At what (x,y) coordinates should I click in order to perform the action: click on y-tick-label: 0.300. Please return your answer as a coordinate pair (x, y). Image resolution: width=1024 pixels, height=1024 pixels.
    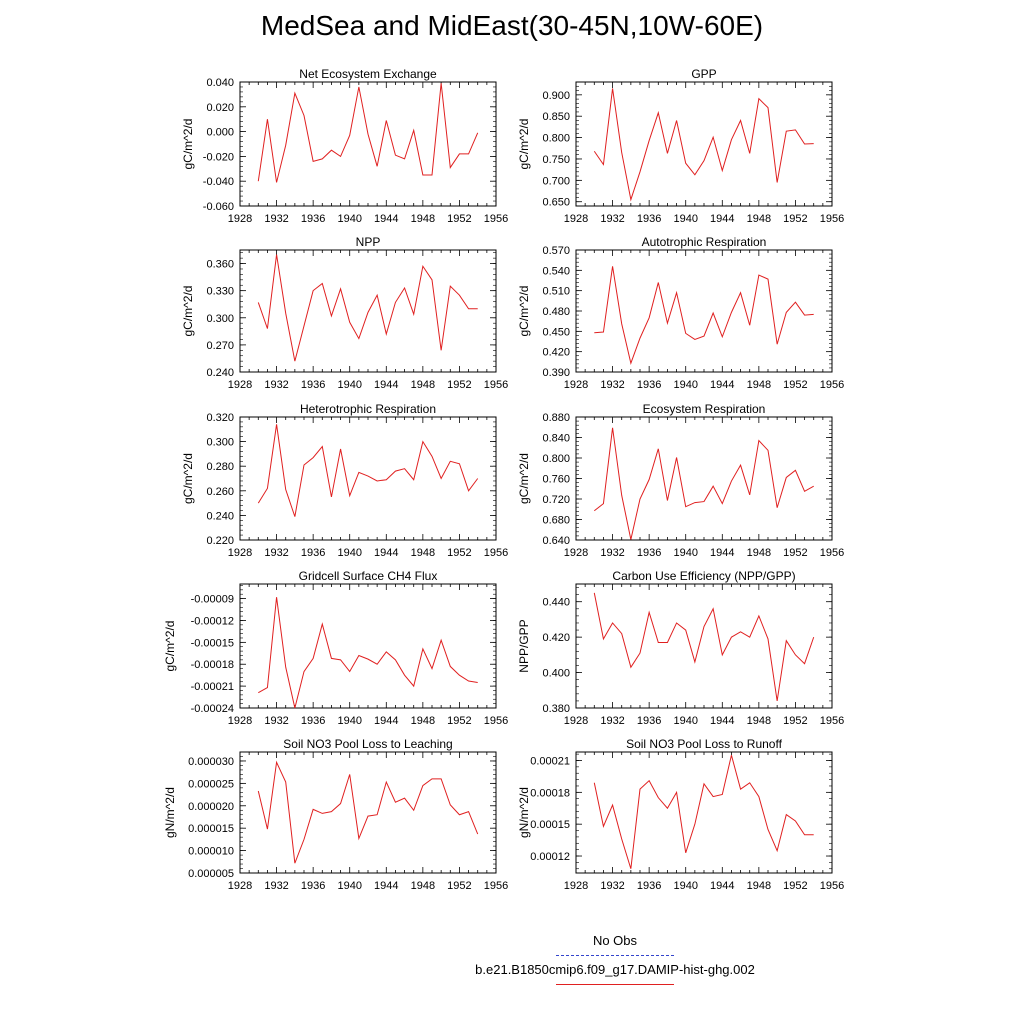
    Looking at the image, I should click on (220, 319).